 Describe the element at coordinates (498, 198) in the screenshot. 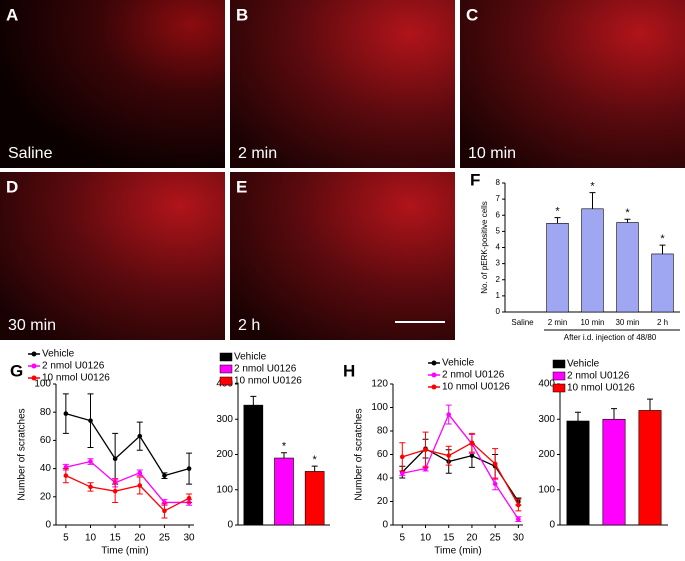

I see `y-tick-label: 7` at that location.